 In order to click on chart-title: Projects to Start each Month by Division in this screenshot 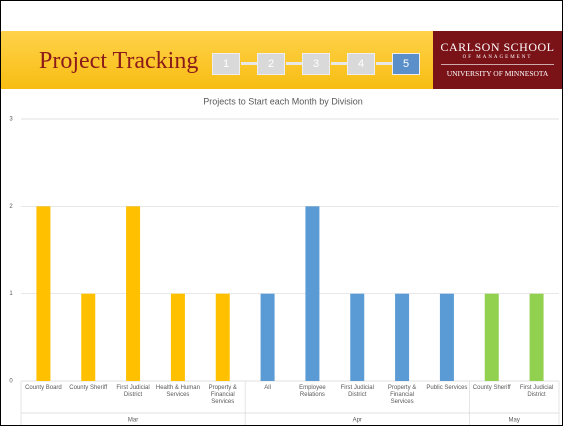, I will do `click(283, 101)`.